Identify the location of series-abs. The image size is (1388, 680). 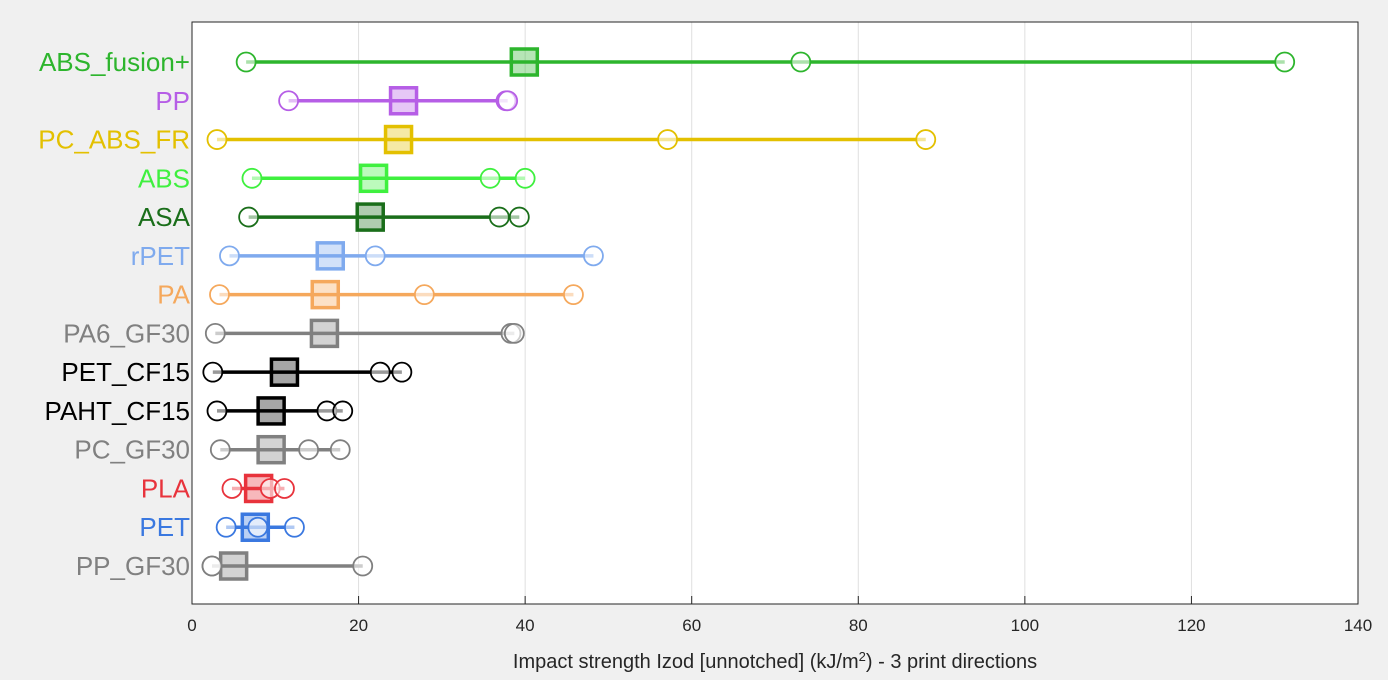
(388, 178).